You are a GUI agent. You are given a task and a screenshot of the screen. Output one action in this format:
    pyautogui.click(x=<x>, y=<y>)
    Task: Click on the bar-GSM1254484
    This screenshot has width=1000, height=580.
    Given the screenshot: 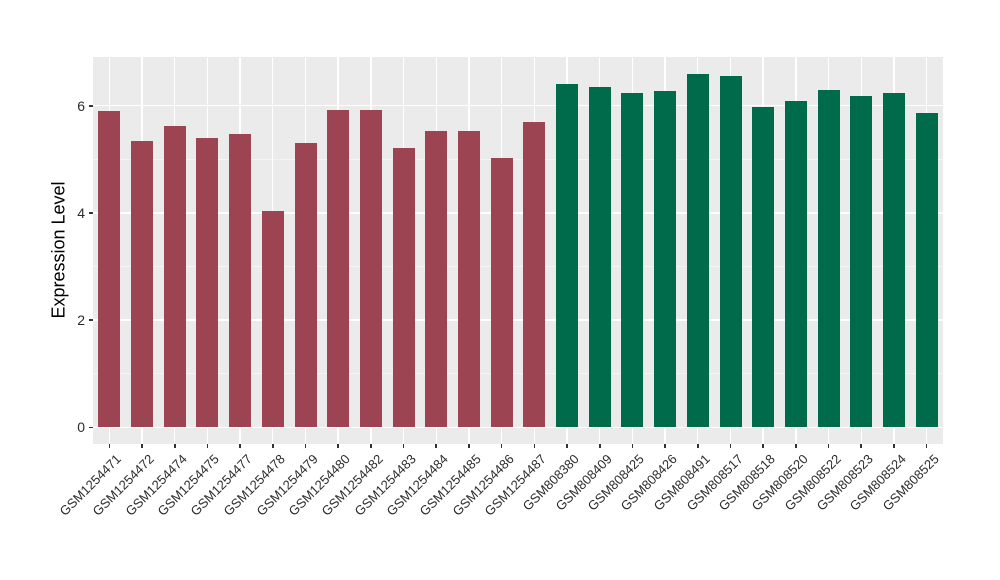 What is the action you would take?
    pyautogui.click(x=436, y=279)
    